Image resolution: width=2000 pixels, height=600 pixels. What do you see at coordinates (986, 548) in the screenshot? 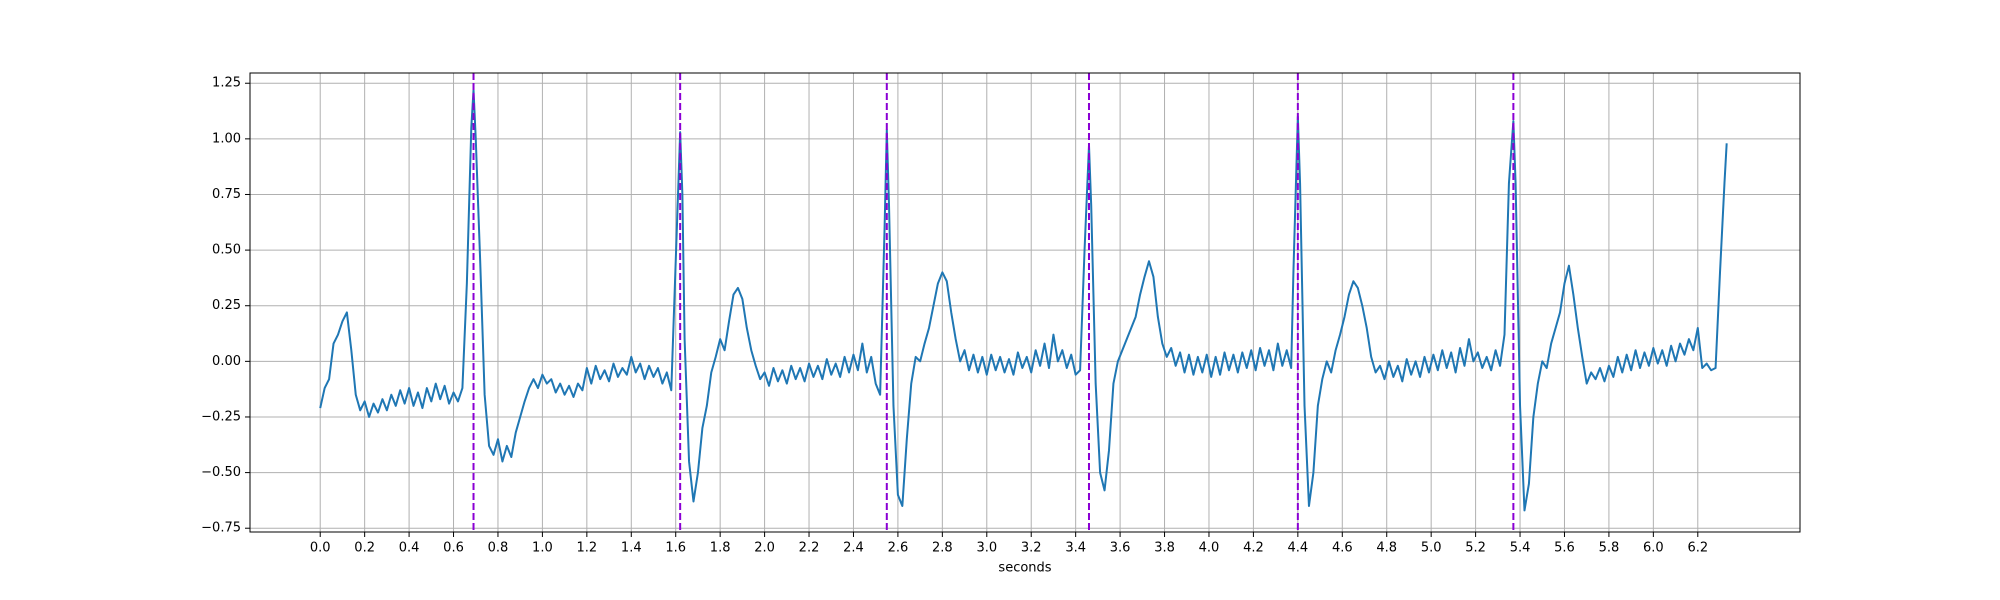
I see `x-tick-label: 3.0` at bounding box center [986, 548].